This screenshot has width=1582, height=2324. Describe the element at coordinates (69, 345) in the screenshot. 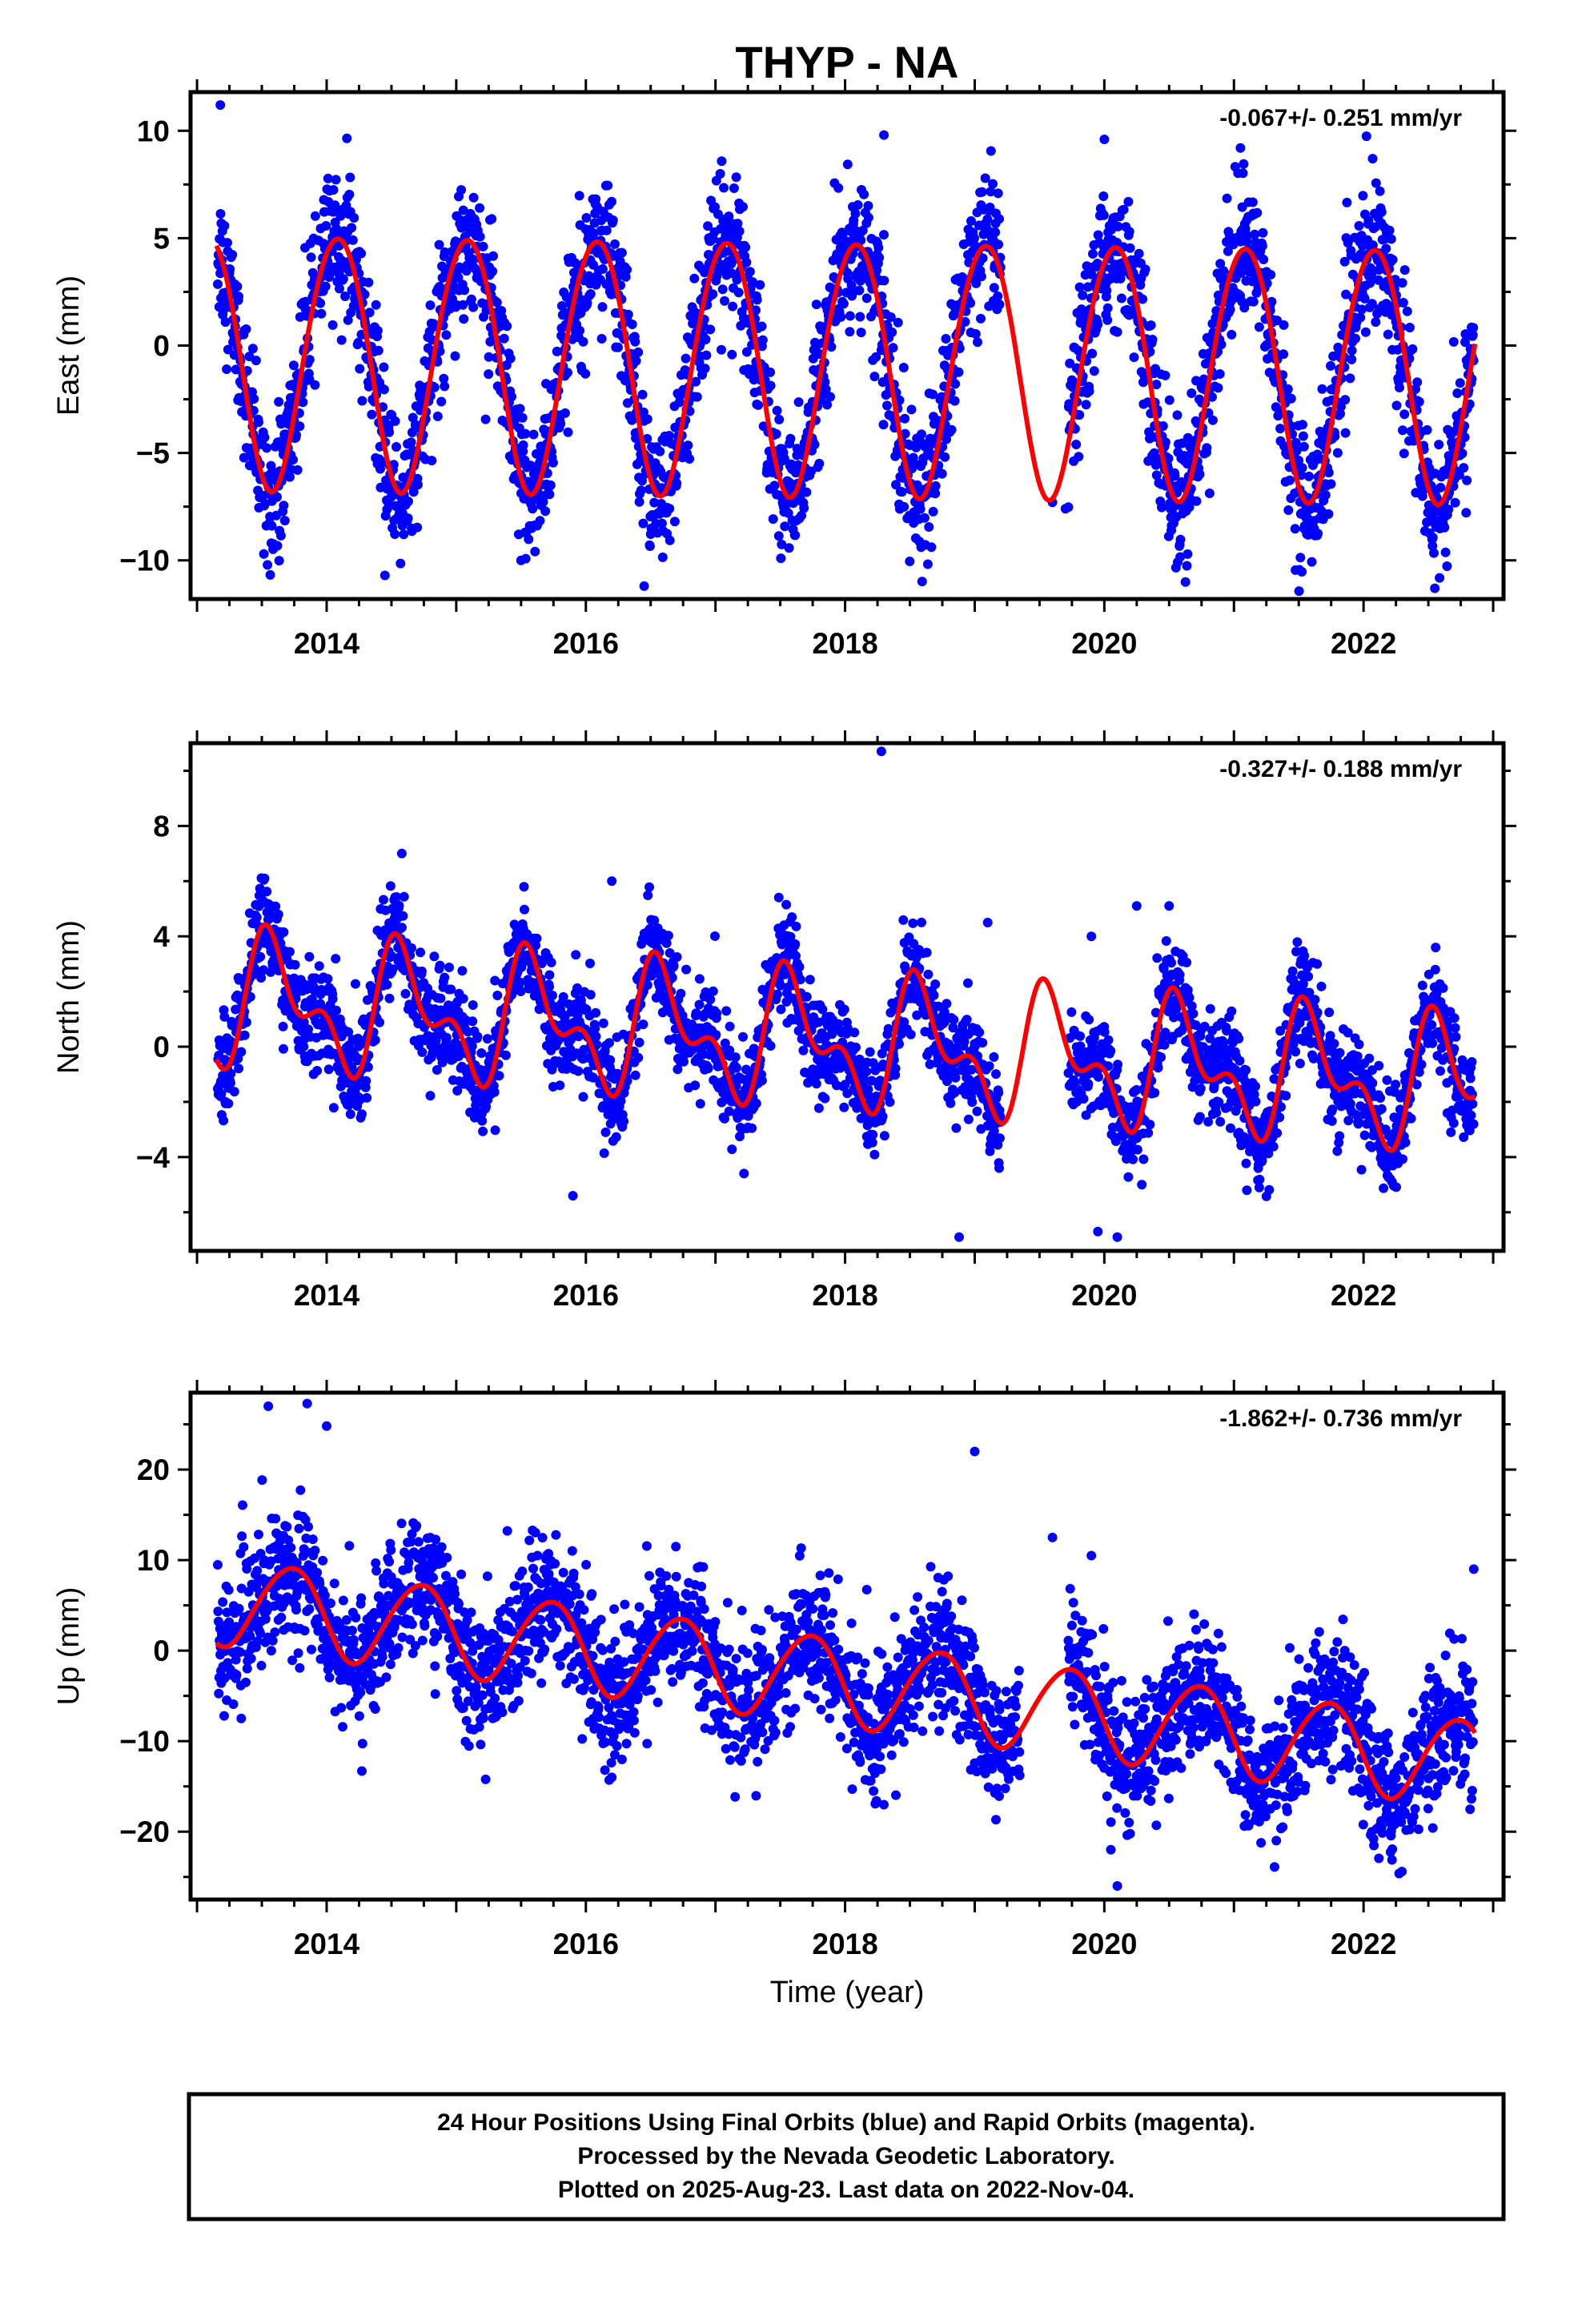

I see `east-y-axis-title: East (mm)` at that location.